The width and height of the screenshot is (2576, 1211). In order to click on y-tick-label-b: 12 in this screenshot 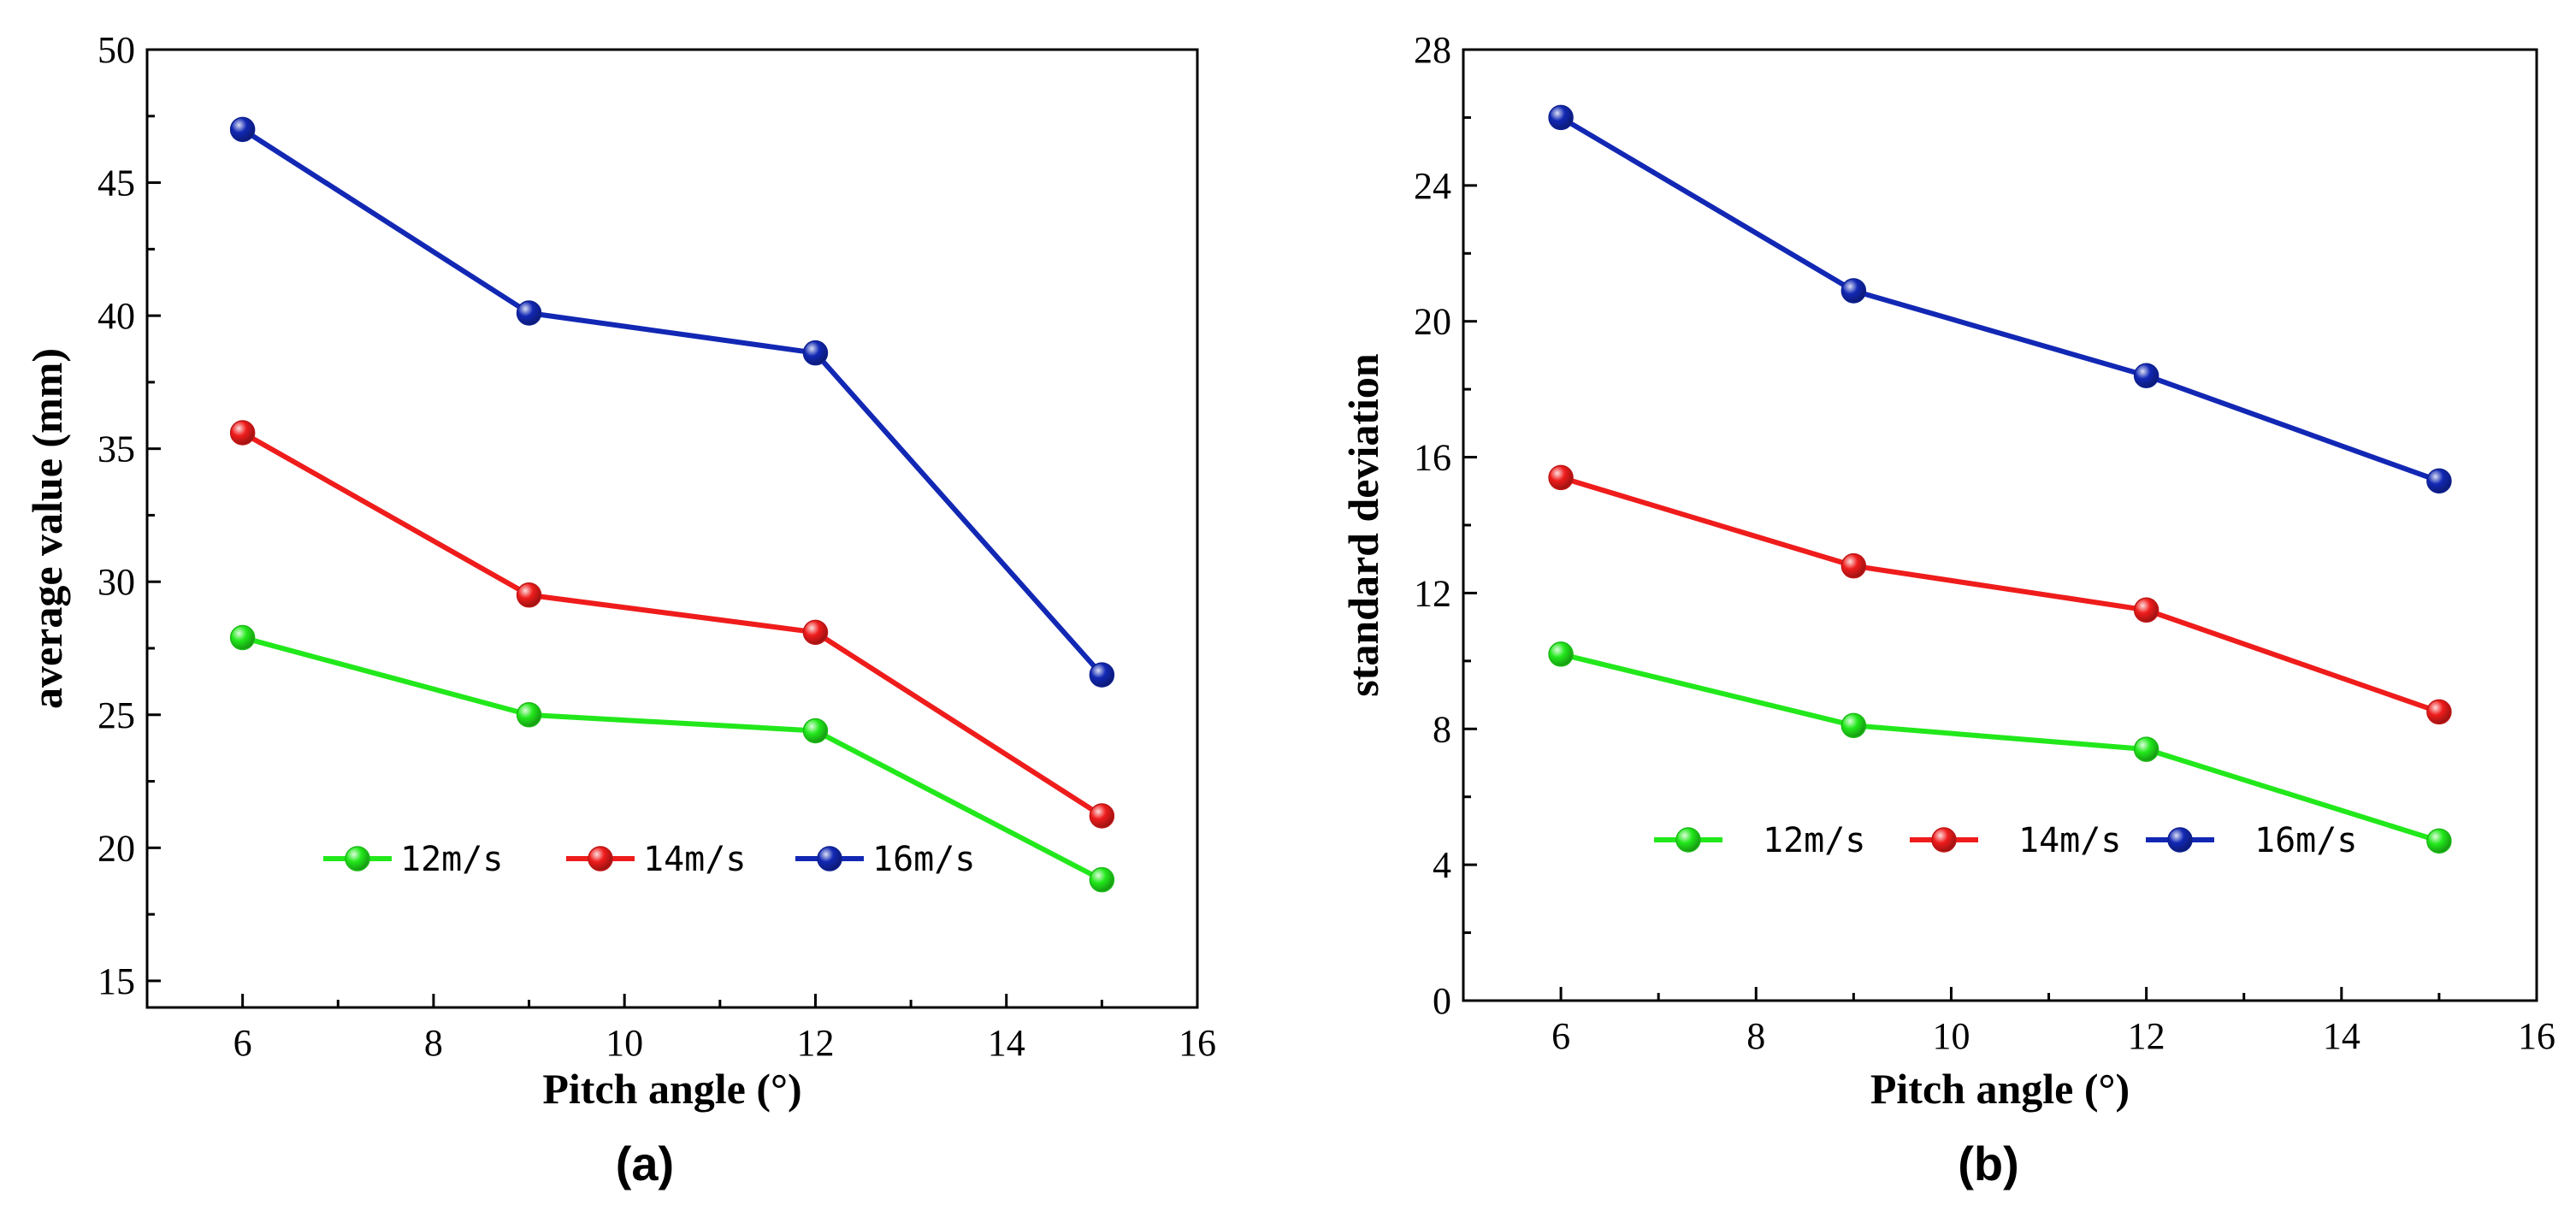, I will do `click(1432, 593)`.